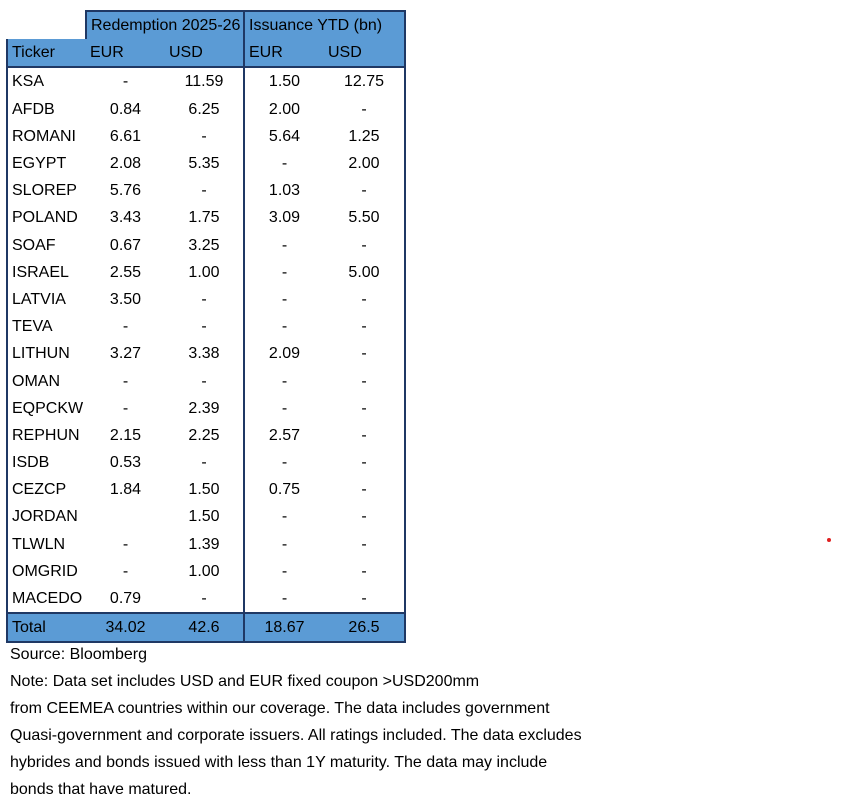  I want to click on ticker-cell: SLOREP, so click(46, 191).